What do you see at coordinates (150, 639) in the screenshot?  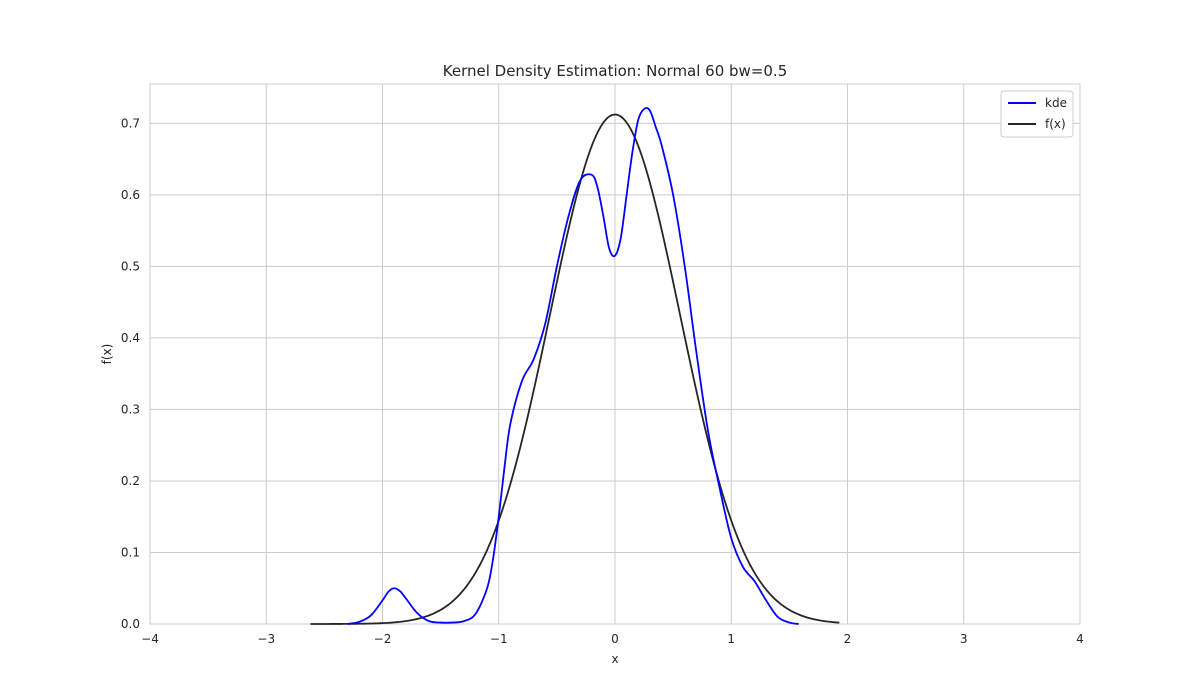 I see `x-tick-label: −4` at bounding box center [150, 639].